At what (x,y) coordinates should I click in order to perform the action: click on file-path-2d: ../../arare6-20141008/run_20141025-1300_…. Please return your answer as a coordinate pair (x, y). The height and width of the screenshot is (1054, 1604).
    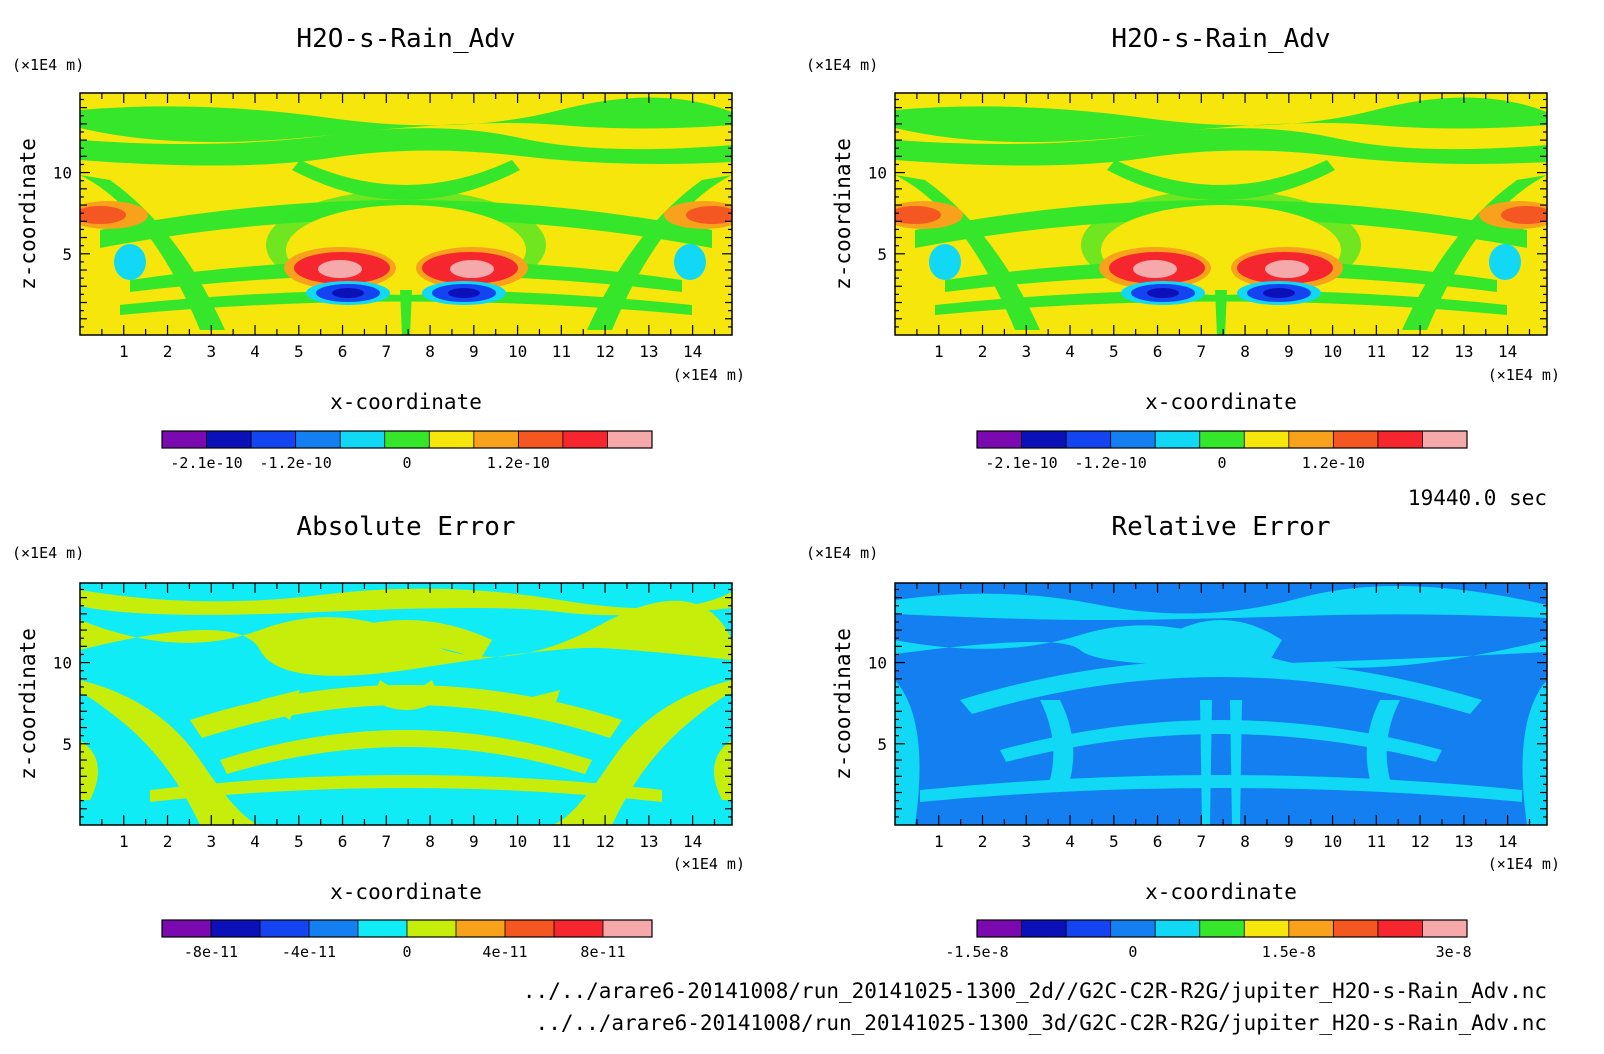
    Looking at the image, I should click on (1035, 991).